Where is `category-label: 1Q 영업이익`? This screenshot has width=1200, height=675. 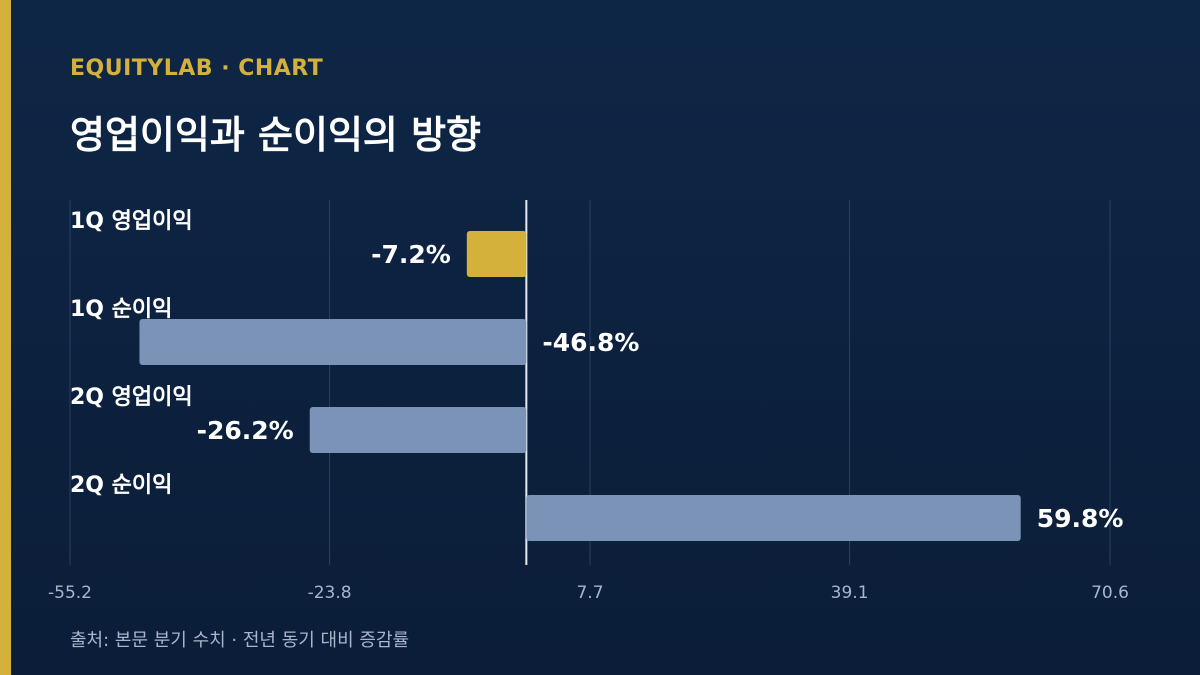 category-label: 1Q 영업이익 is located at coordinates (131, 221).